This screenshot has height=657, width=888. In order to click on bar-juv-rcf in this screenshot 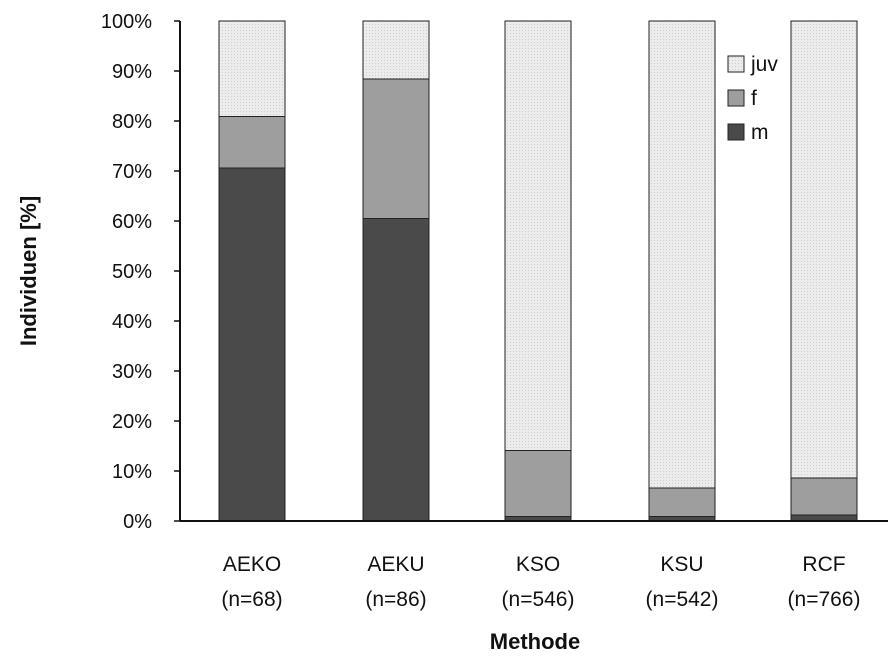, I will do `click(824, 249)`.